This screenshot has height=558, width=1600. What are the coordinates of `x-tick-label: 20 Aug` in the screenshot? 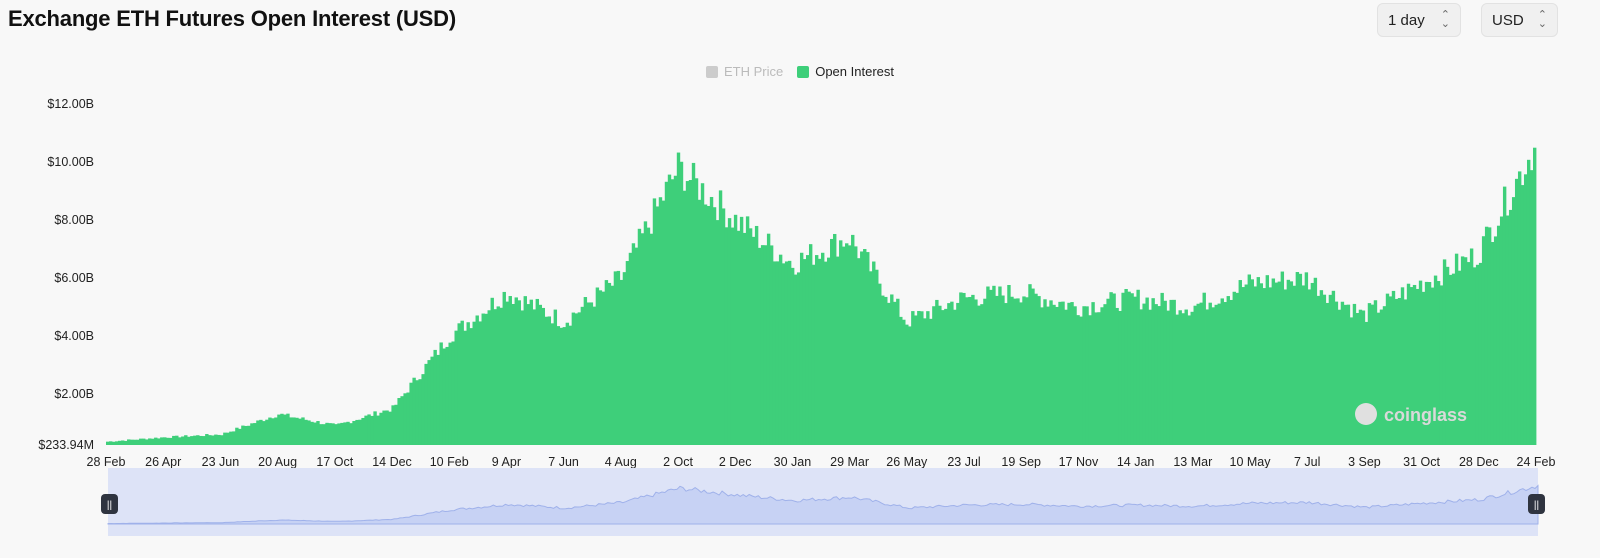 It's located at (277, 462).